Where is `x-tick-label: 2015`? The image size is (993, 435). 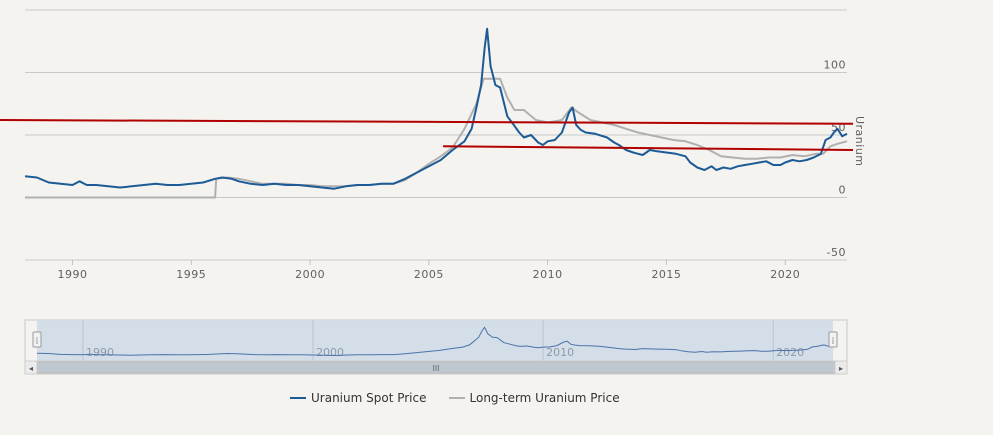 x-tick-label: 2015 is located at coordinates (666, 274).